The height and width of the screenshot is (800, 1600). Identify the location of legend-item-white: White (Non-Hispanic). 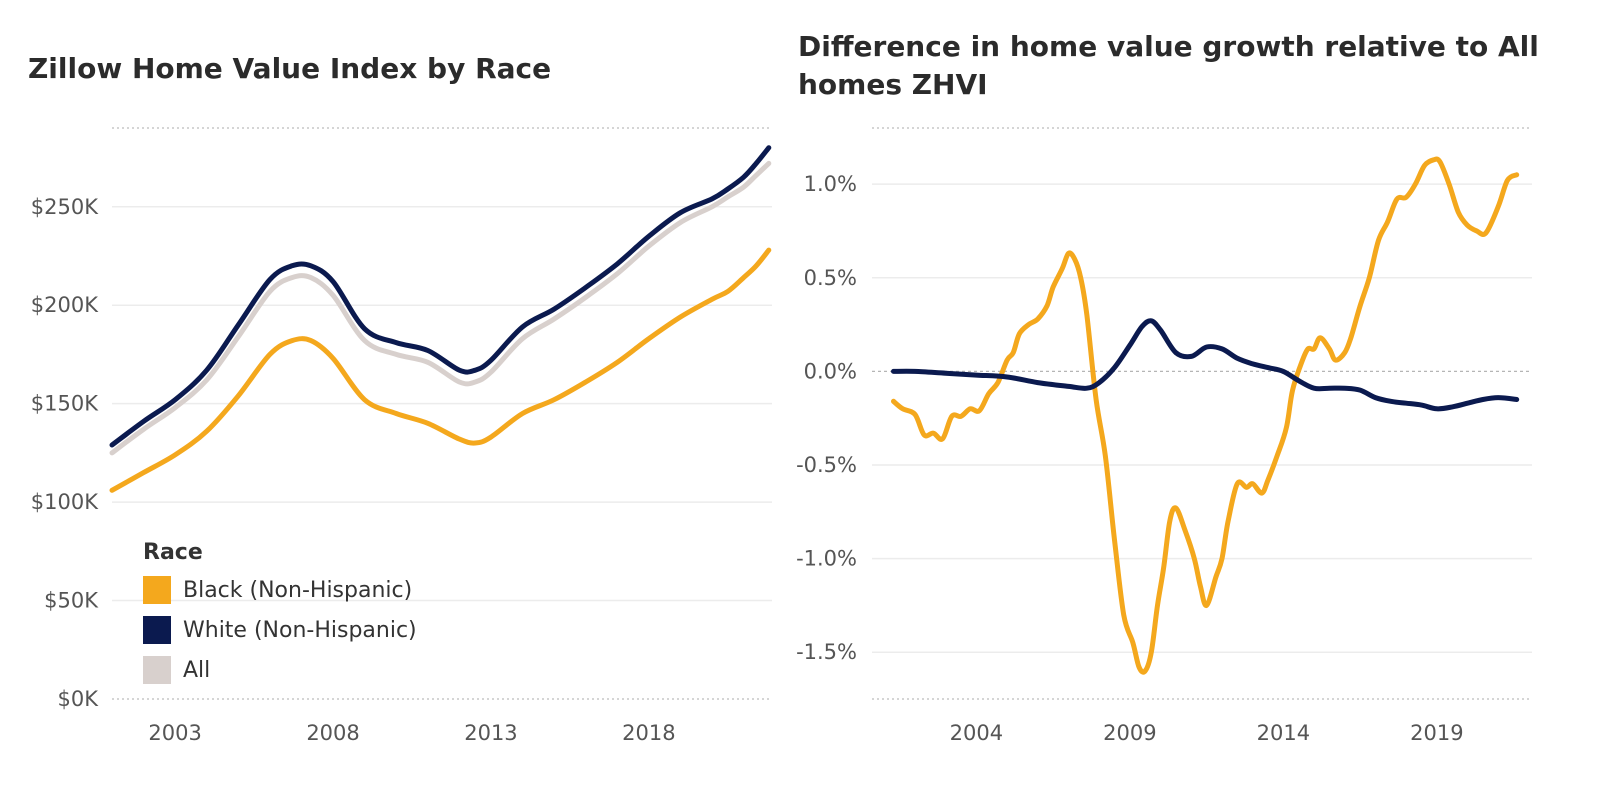
(280, 630).